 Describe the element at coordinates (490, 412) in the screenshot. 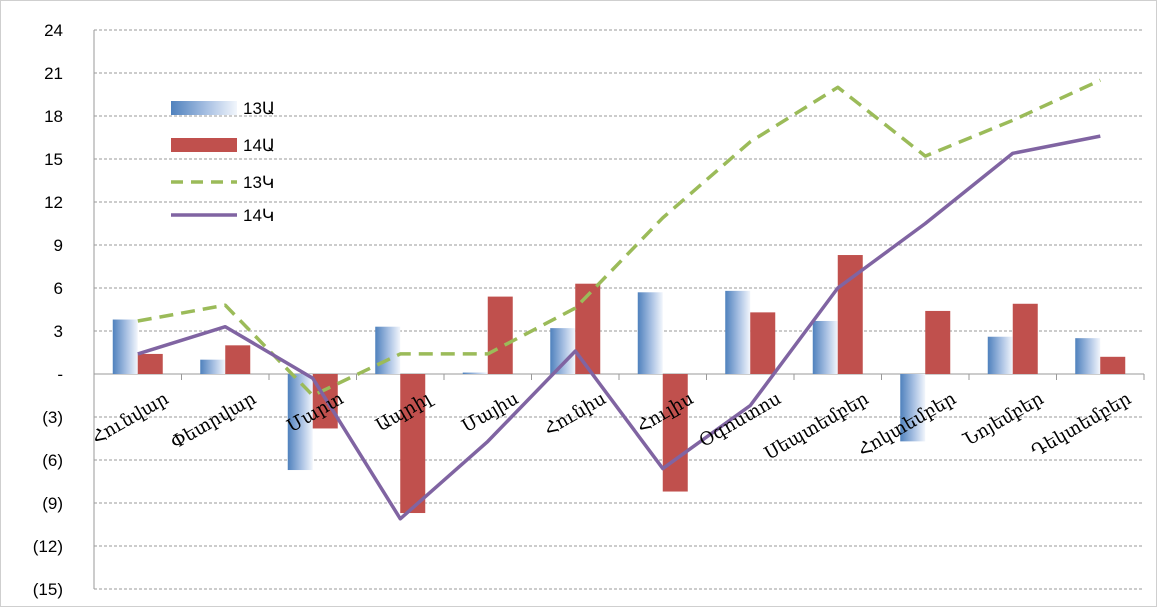

I see `x-category-label: Մայիս` at that location.